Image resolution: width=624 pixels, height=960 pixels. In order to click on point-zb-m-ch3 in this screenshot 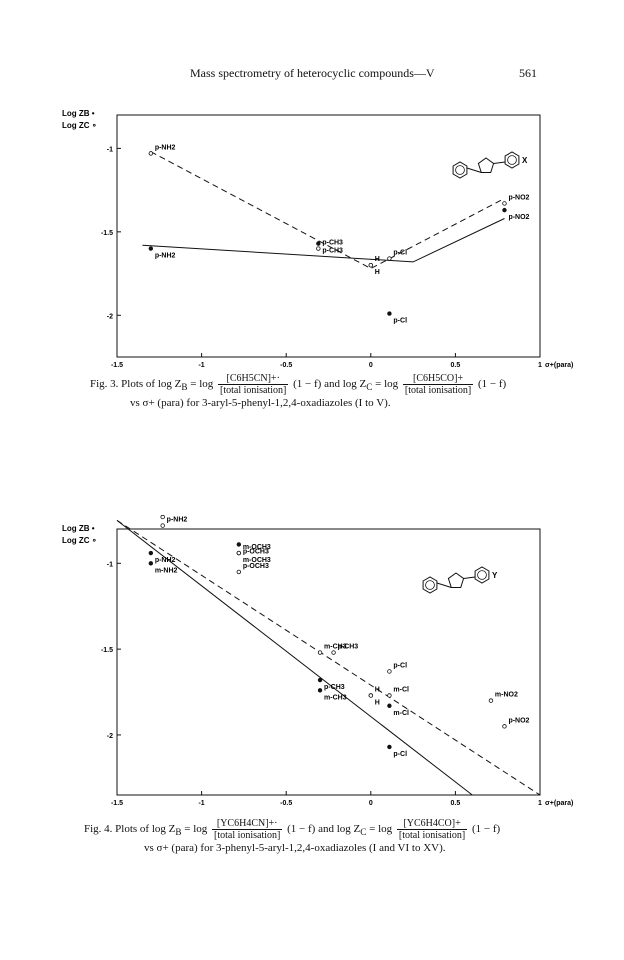, I will do `click(320, 690)`.